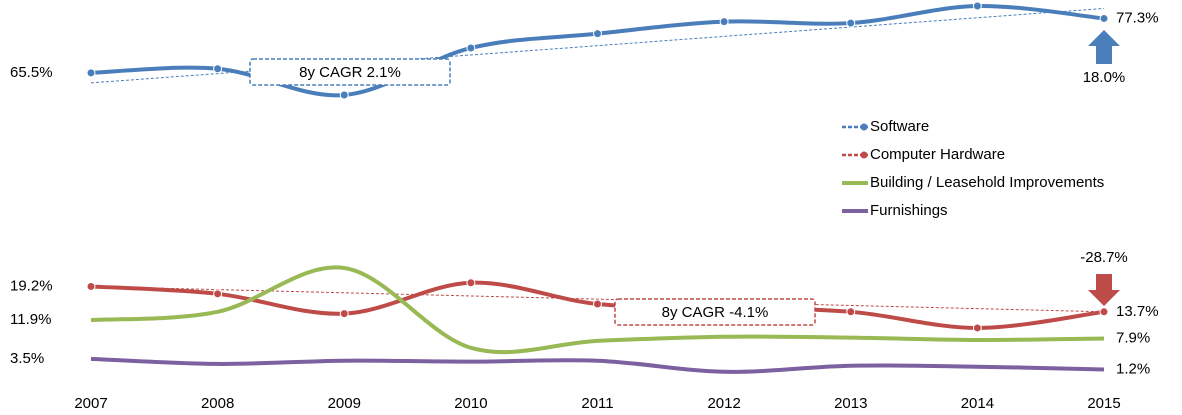 The image size is (1182, 415). What do you see at coordinates (937, 154) in the screenshot?
I see `legend-label: Computer Hardware` at bounding box center [937, 154].